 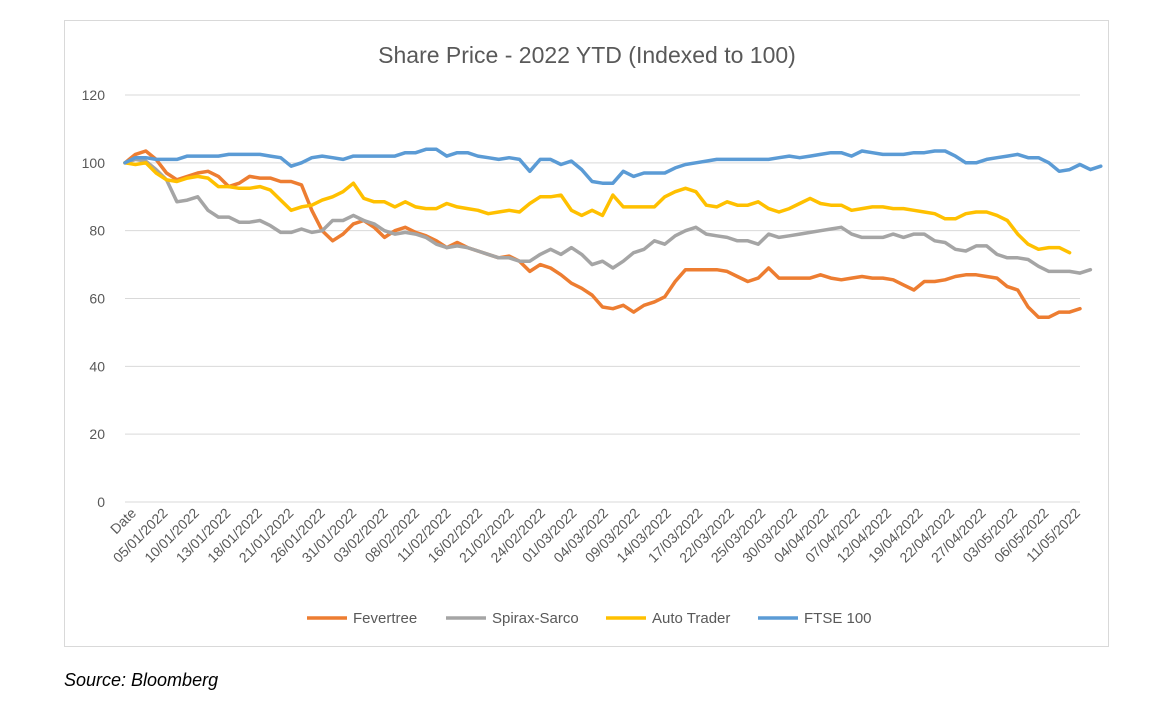 What do you see at coordinates (94, 95) in the screenshot?
I see `y-tick-label: 120` at bounding box center [94, 95].